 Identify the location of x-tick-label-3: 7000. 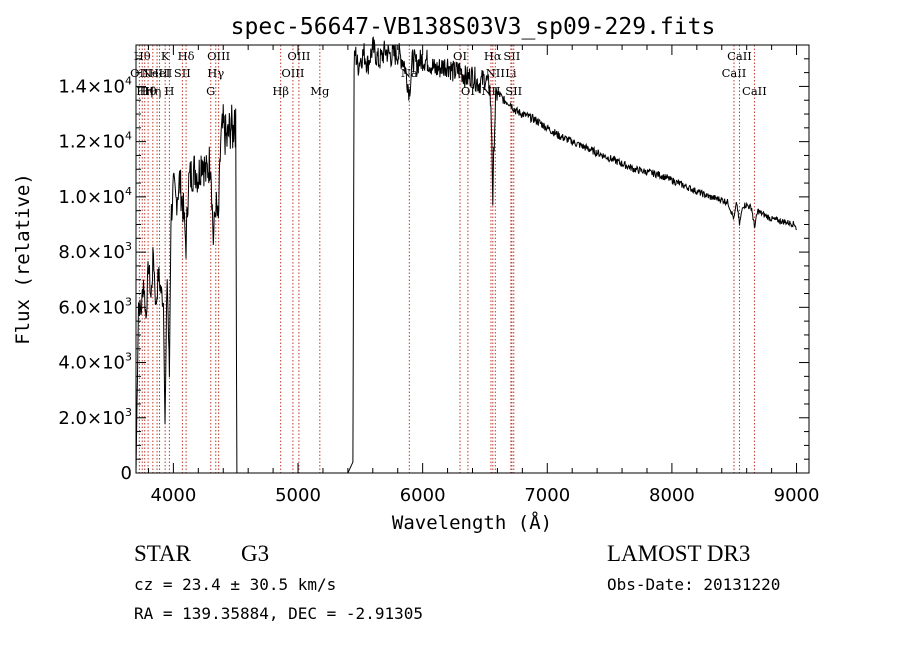
(547, 495).